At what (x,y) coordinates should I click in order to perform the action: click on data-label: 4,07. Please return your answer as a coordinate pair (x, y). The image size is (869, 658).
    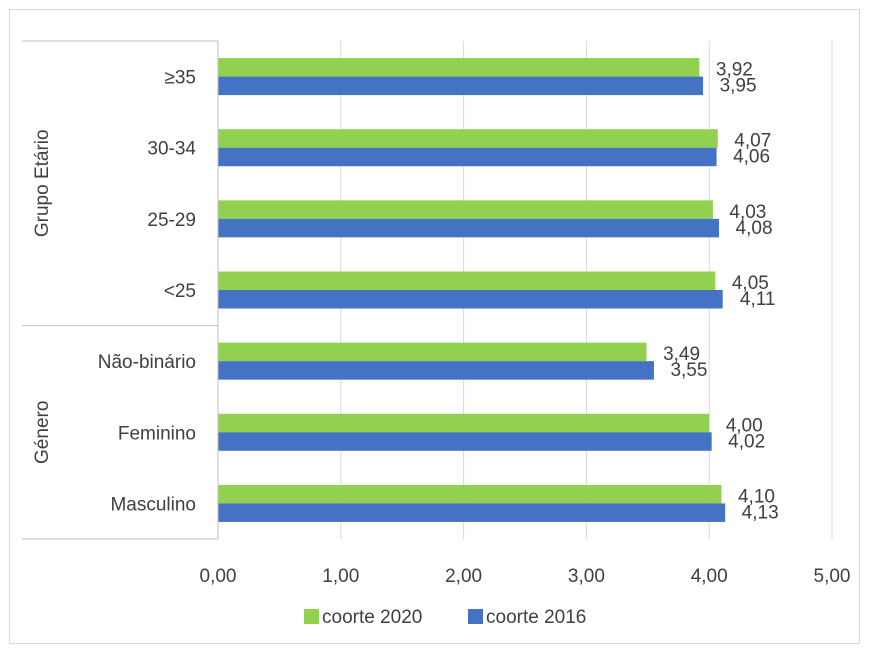
    Looking at the image, I should click on (752, 141).